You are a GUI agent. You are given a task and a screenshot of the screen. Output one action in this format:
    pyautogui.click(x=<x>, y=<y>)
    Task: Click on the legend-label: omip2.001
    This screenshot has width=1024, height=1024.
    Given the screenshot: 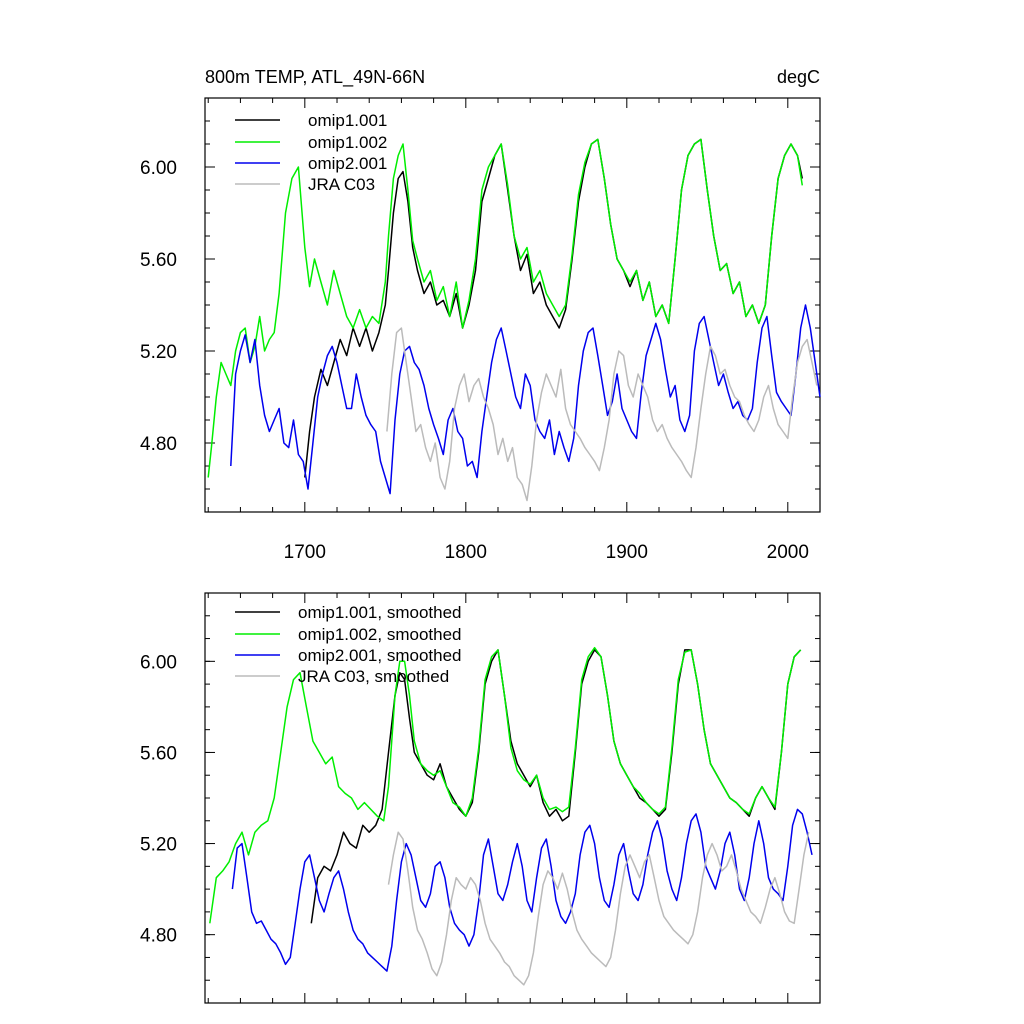 What is the action you would take?
    pyautogui.click(x=347, y=163)
    